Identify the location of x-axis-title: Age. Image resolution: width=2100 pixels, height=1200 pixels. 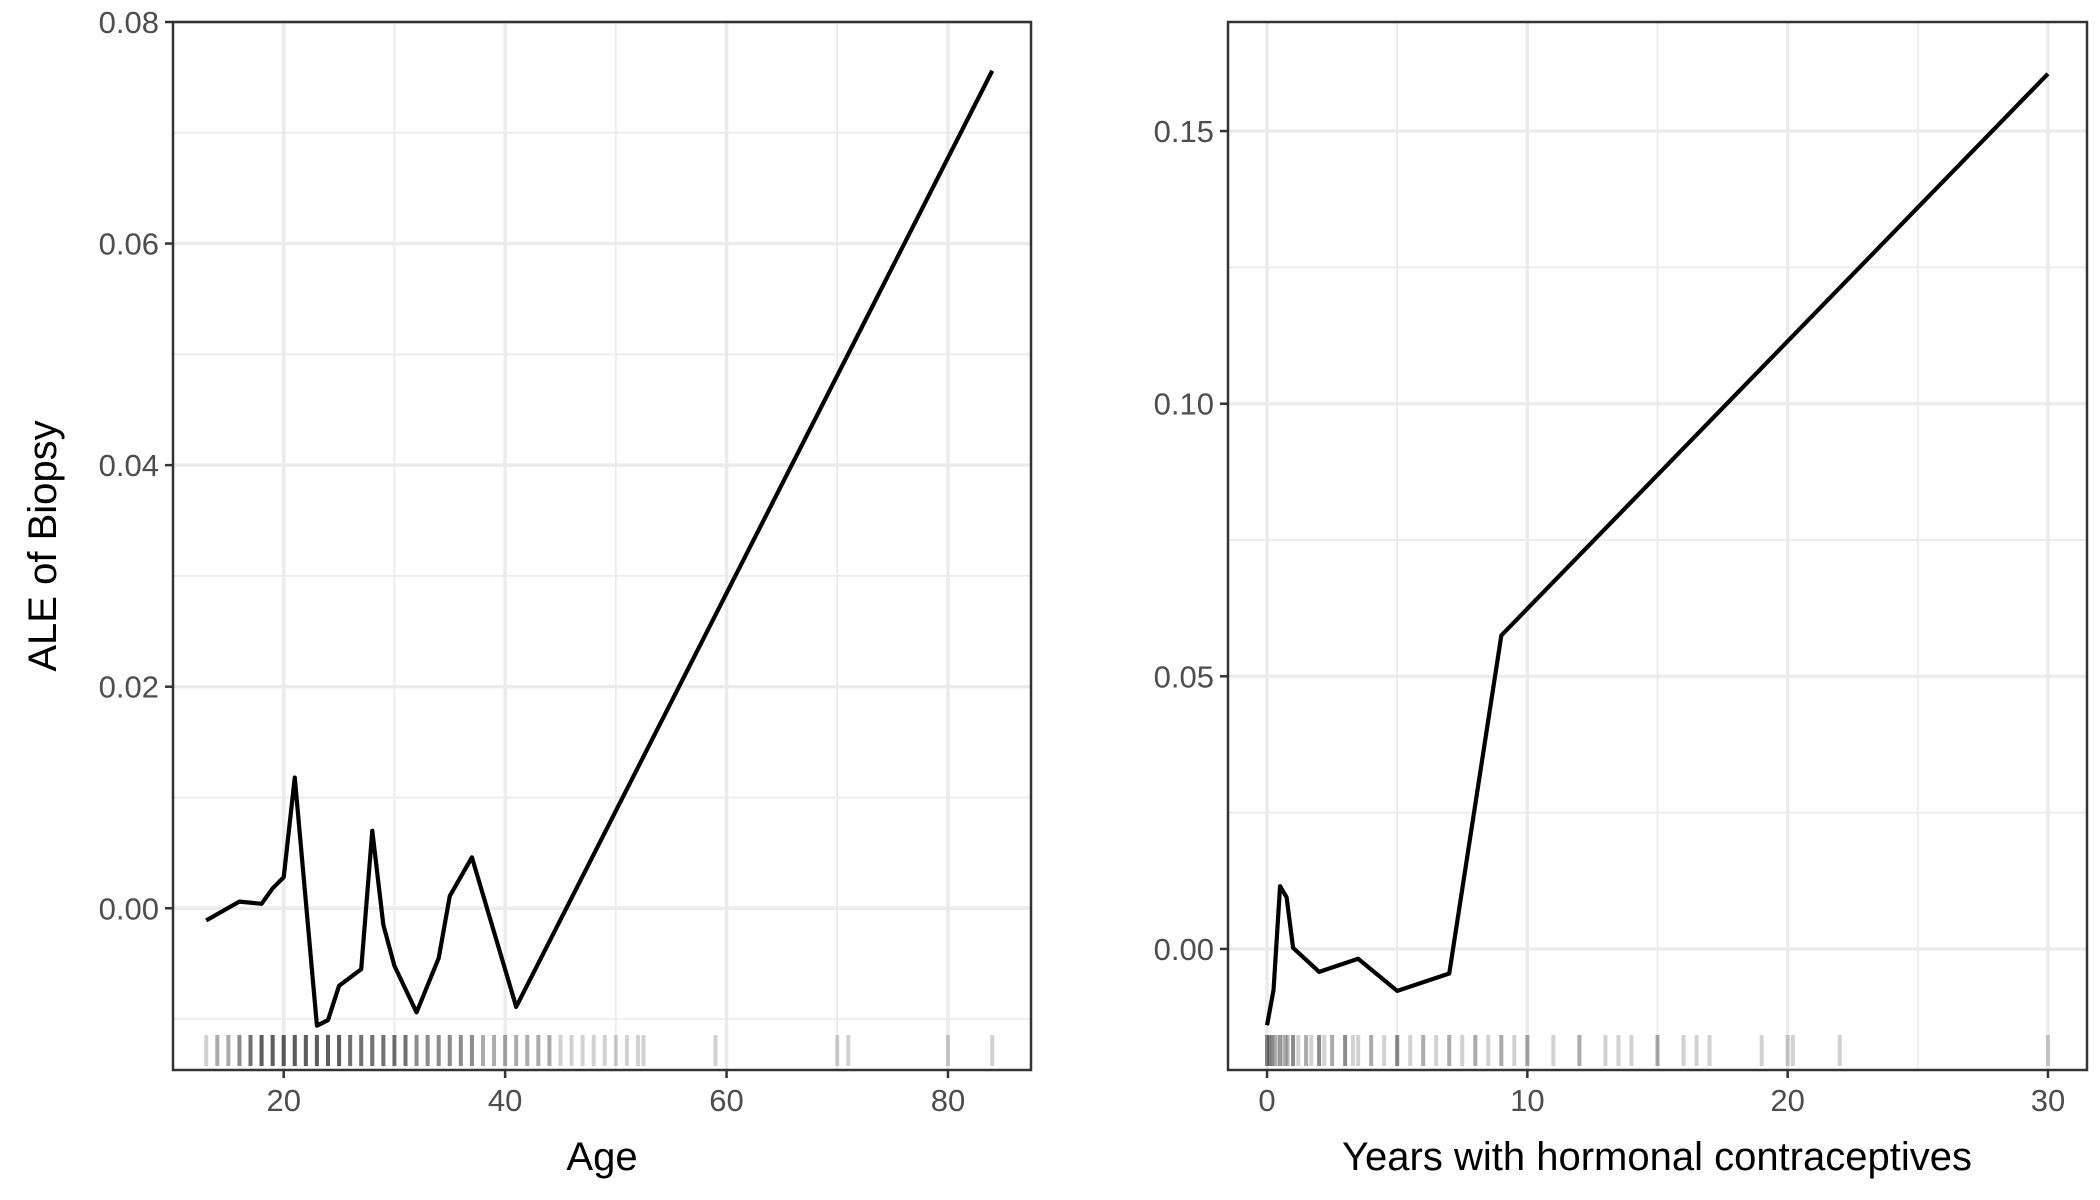
(601, 1157).